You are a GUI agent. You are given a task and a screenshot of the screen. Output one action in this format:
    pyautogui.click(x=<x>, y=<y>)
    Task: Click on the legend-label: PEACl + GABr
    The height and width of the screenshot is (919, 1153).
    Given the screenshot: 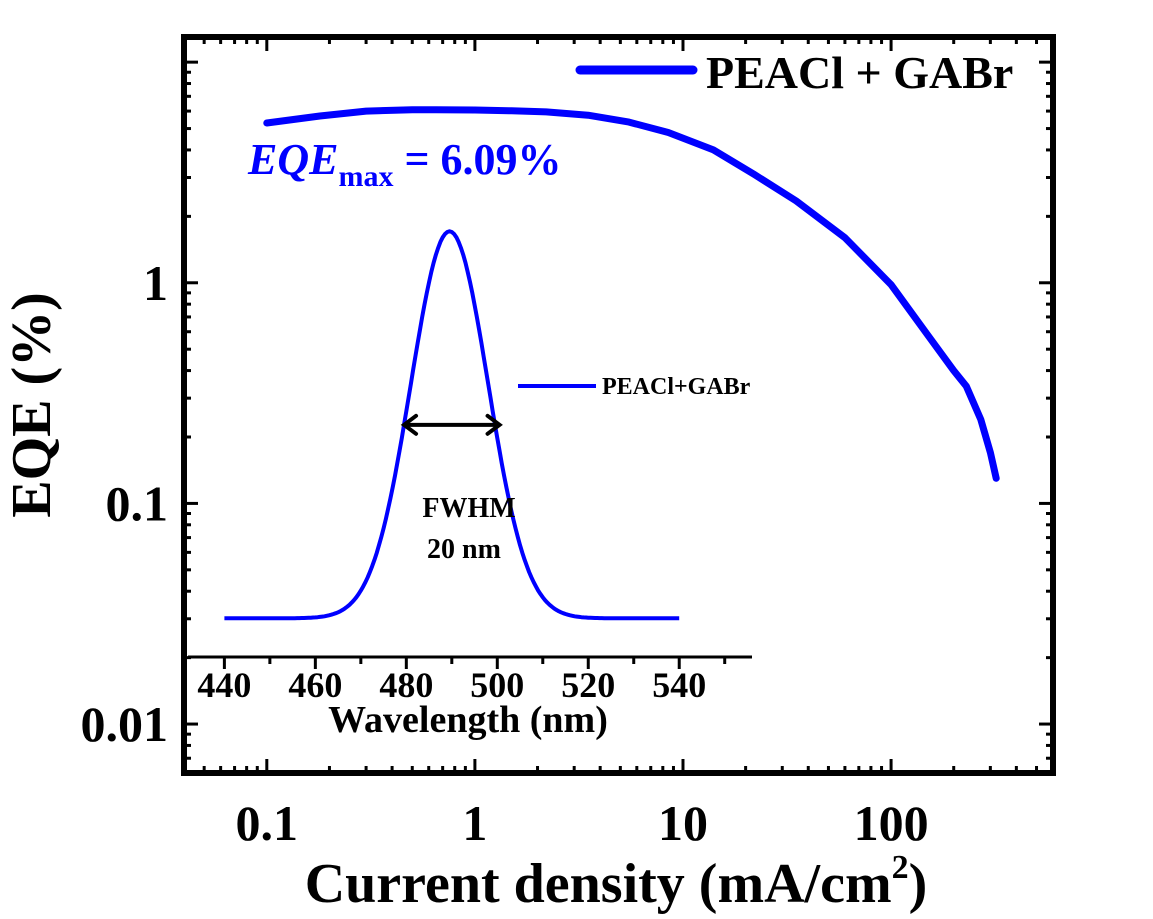 What is the action you would take?
    pyautogui.click(x=859, y=72)
    